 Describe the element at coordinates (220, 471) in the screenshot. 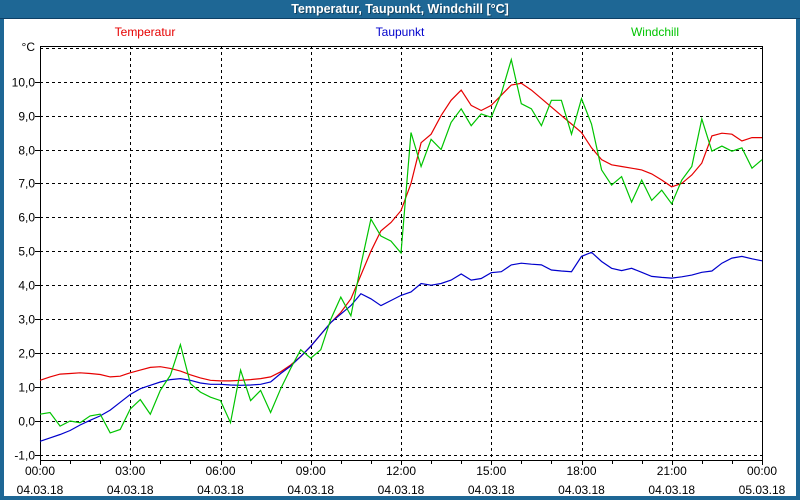

I see `x-tick-time-label: 06:00` at that location.